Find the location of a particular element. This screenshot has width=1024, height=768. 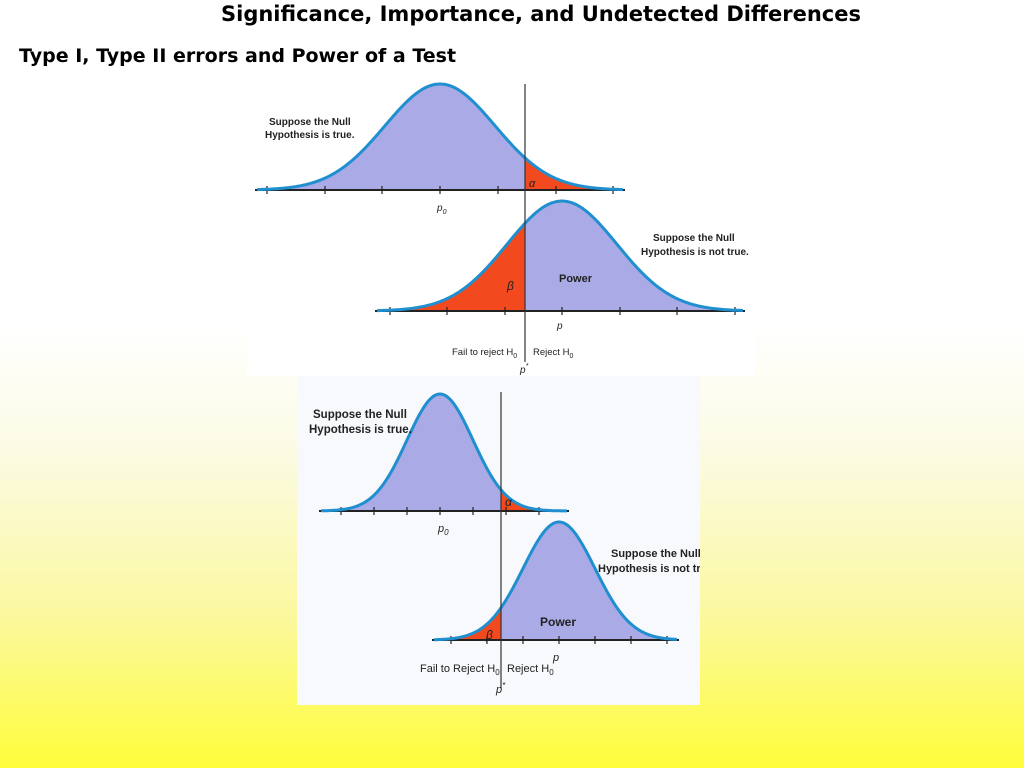

alt-axis-ticks is located at coordinates (562, 311).